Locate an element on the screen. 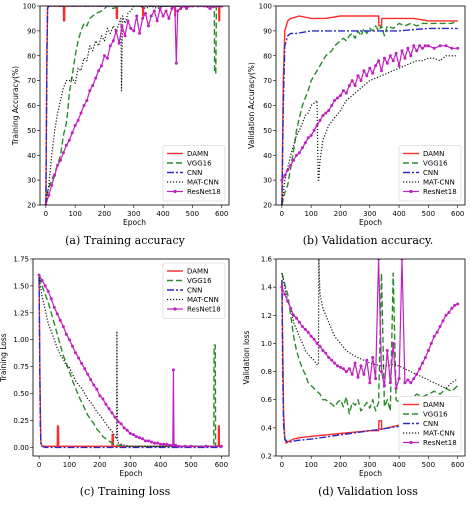 This screenshot has height=505, width=474. legend-entry-cnn: CNN is located at coordinates (430, 424).